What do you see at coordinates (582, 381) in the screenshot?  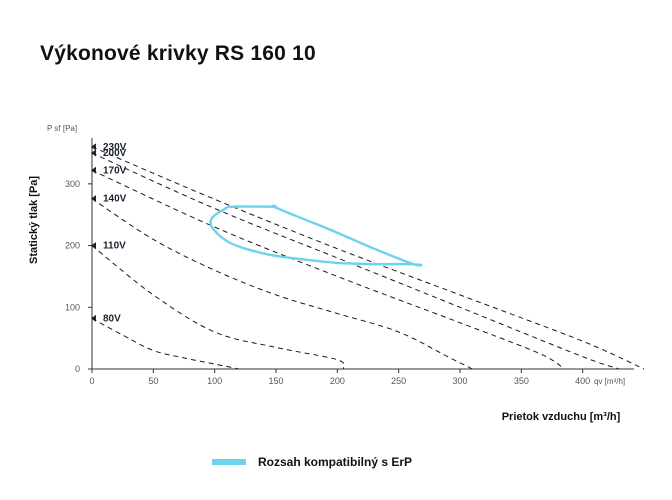 I see `x-tick-label: 400` at bounding box center [582, 381].